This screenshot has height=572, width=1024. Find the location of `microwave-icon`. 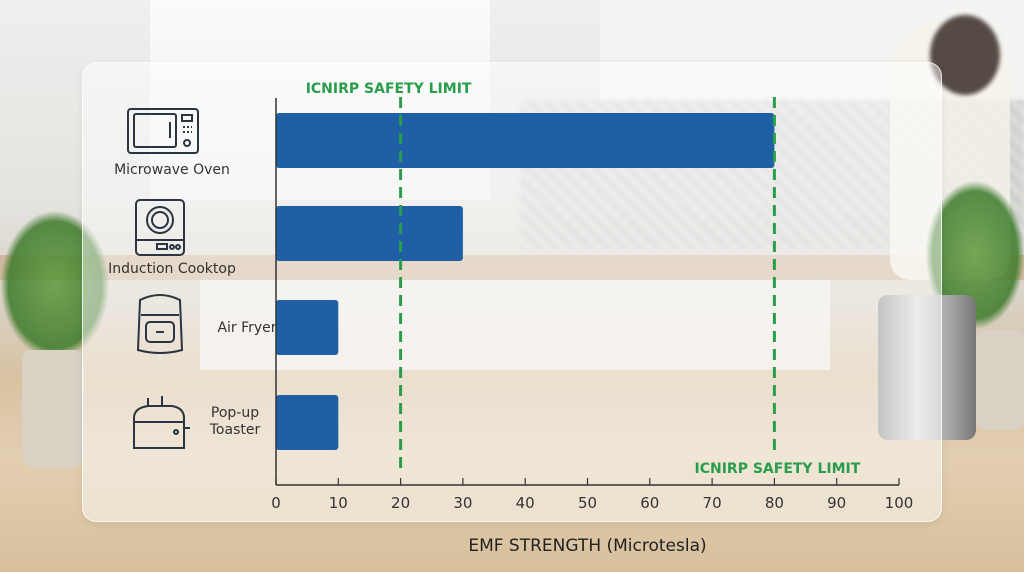

microwave-icon is located at coordinates (163, 131).